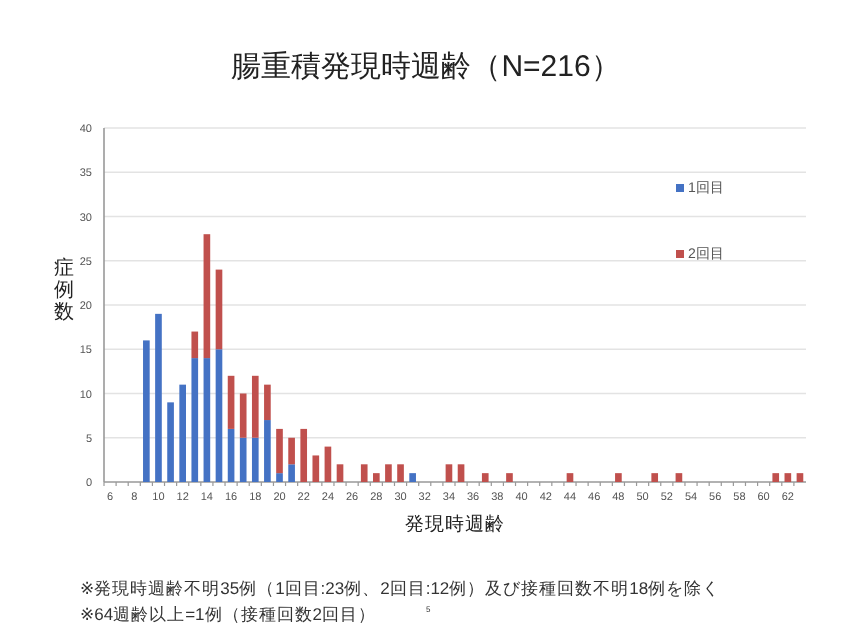  I want to click on text: ※発現時週齢不明35例（1回目:23例、2回目:12例）及び接種回数不明18例を除く, so click(400, 588).